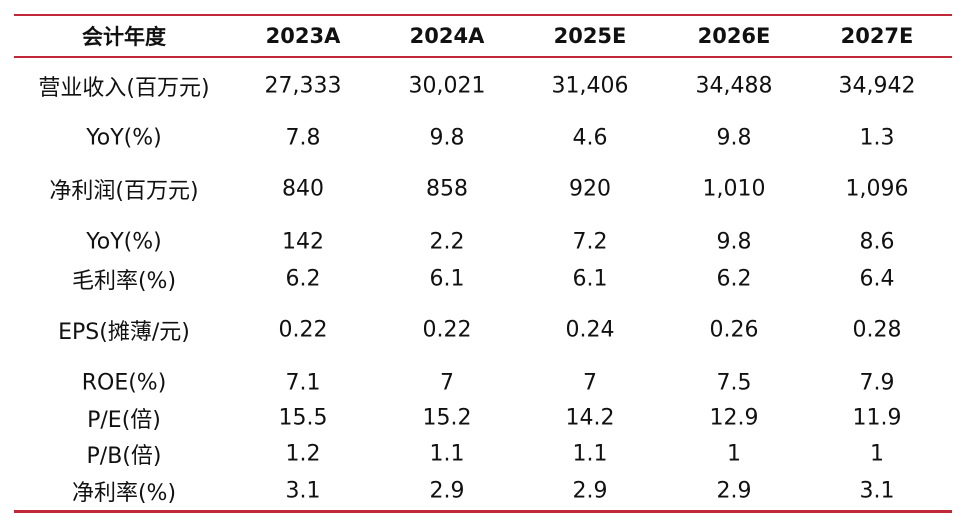 This screenshot has width=966, height=526. What do you see at coordinates (447, 86) in the screenshot?
I see `table-cell: 30,021` at bounding box center [447, 86].